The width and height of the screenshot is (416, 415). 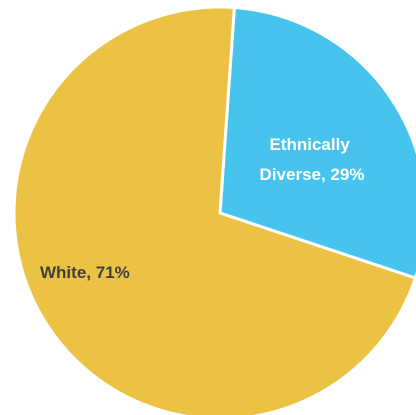 I want to click on slice-label-white-line1: White, 71%, so click(x=85, y=272).